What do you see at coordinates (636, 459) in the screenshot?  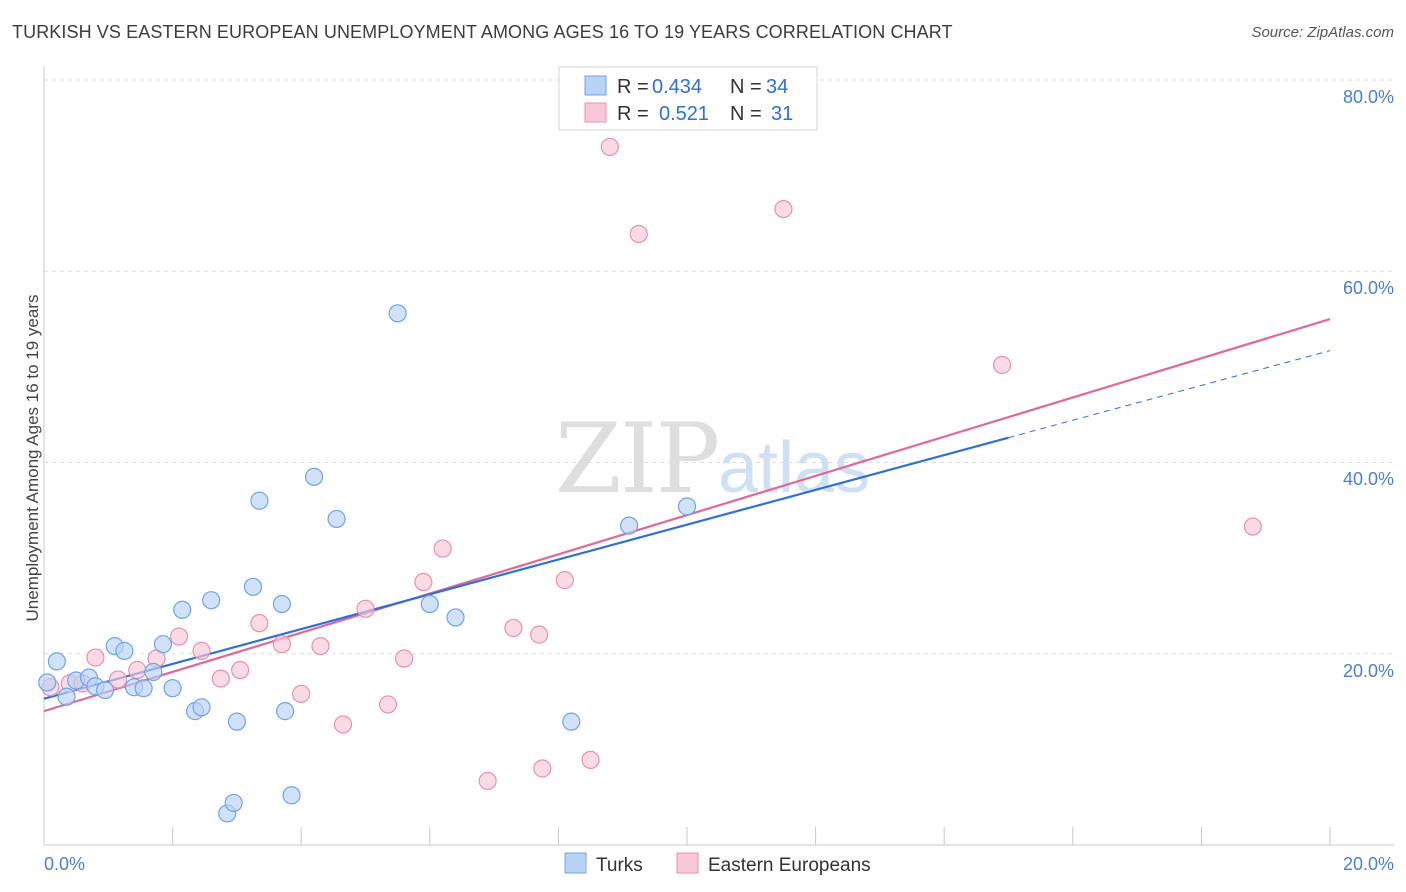 I see `watermark-zip: ZIP` at bounding box center [636, 459].